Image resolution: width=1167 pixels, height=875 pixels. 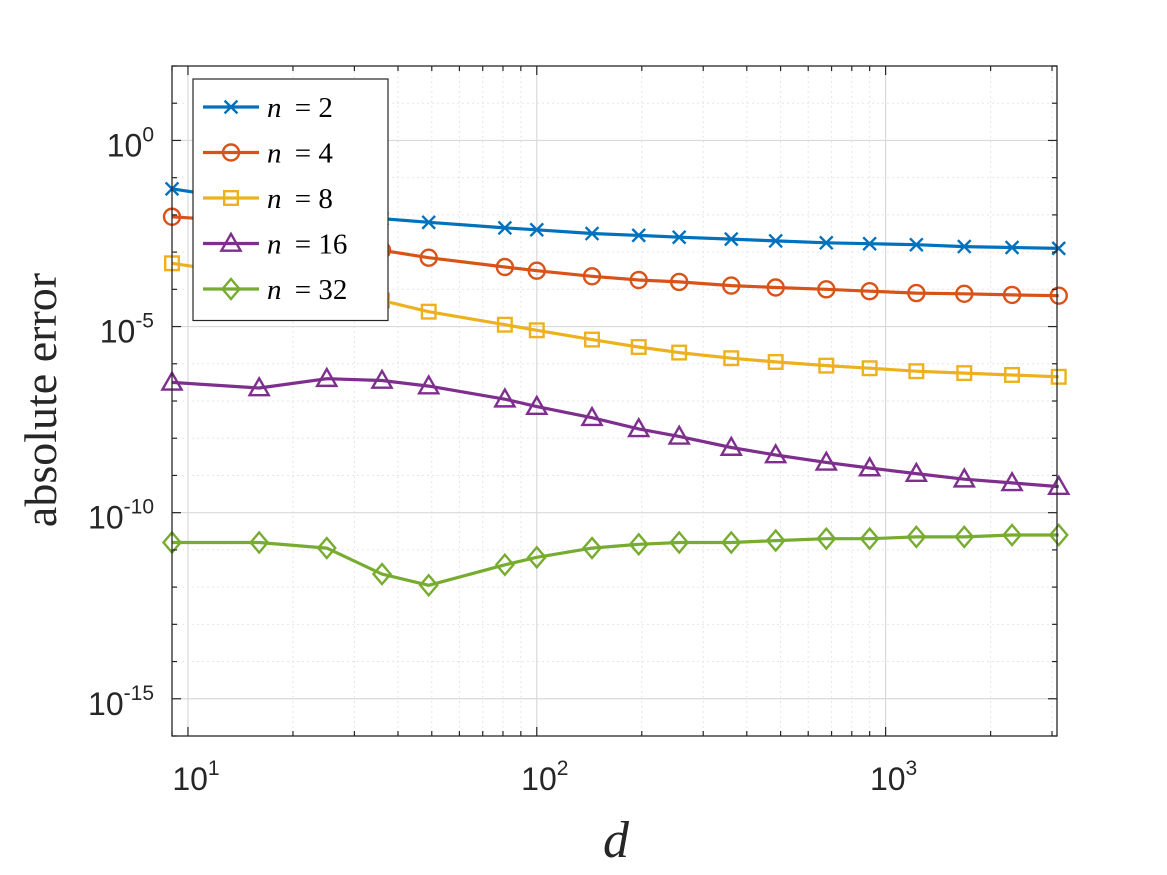 What do you see at coordinates (318, 290) in the screenshot?
I see `legend-eq: = 32` at bounding box center [318, 290].